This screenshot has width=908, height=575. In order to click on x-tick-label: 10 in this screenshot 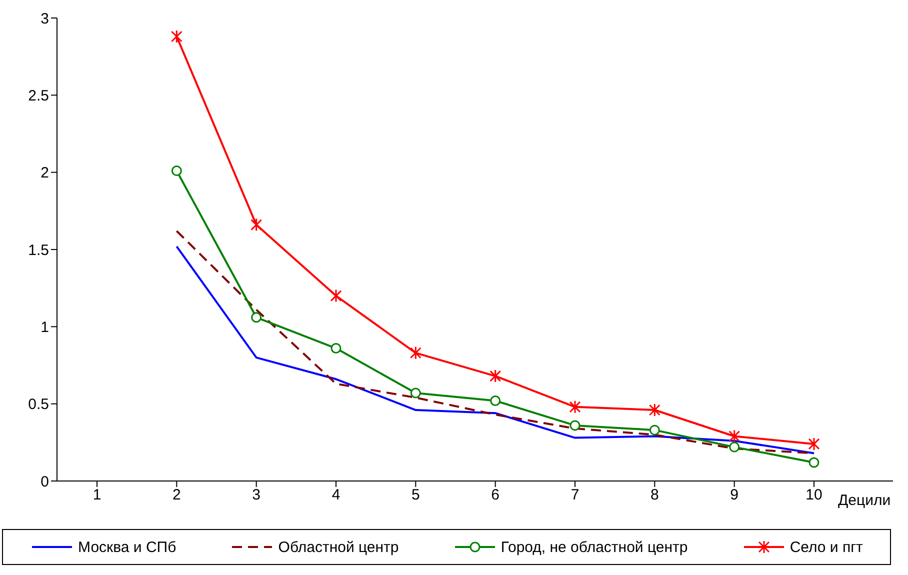, I will do `click(814, 495)`.